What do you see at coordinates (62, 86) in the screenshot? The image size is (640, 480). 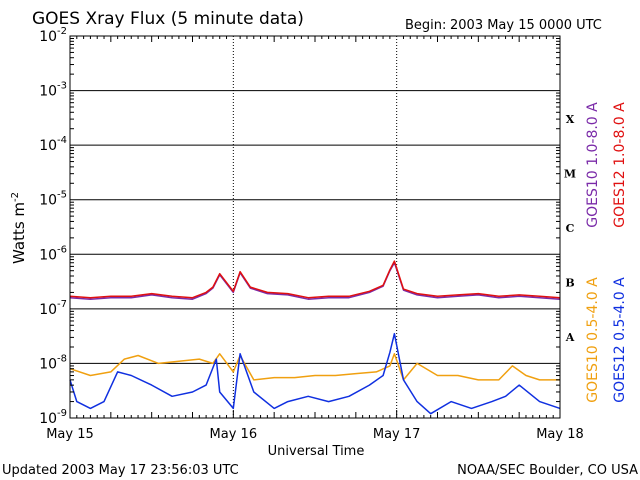 I see `y-tick-exp-6: -3` at bounding box center [62, 86].